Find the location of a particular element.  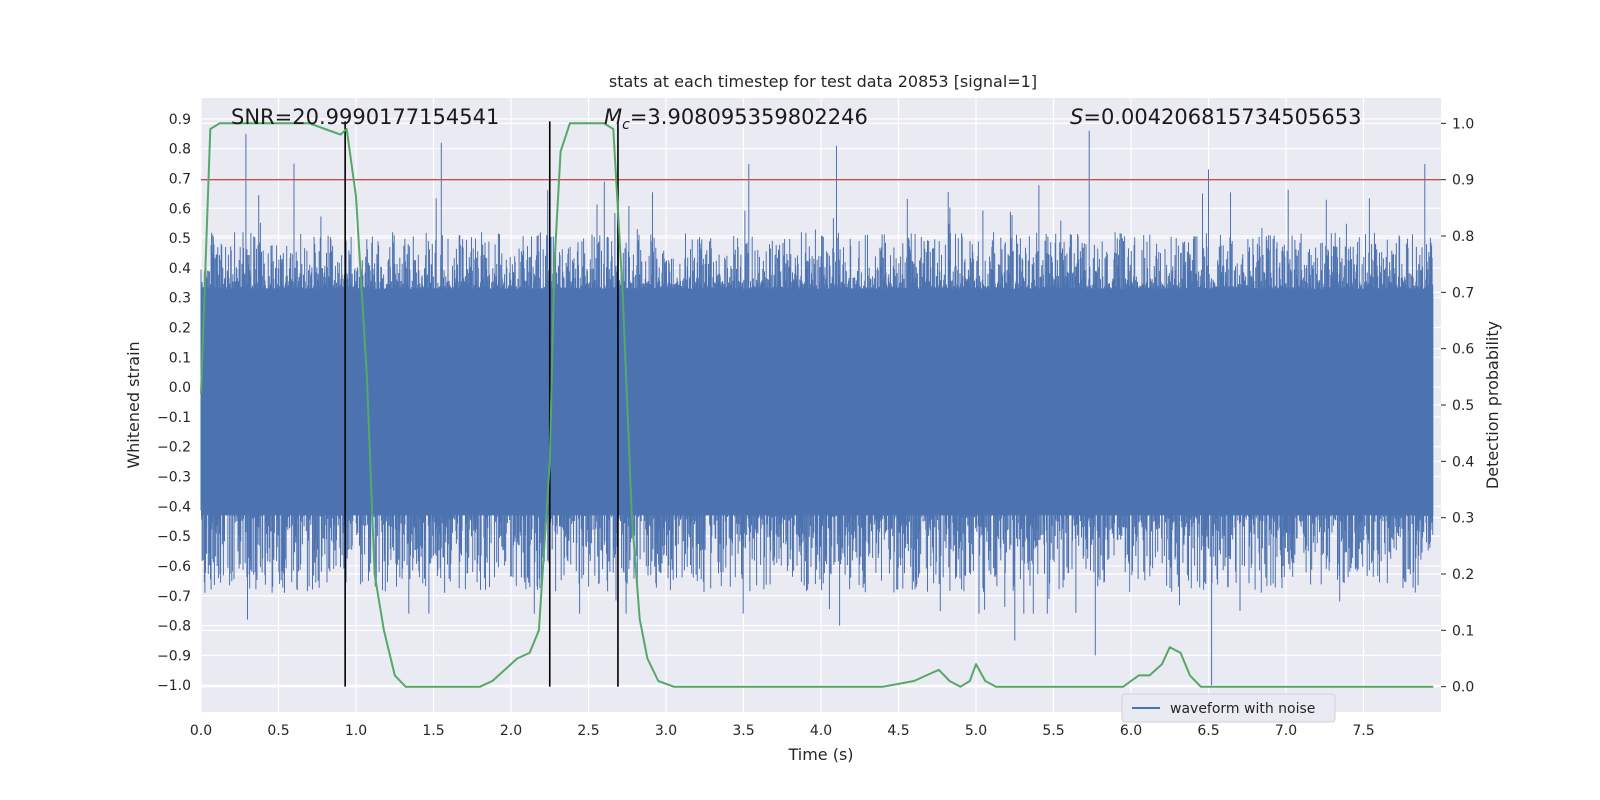

y2-axis-ticks: 1.0 0.9 0.8 0.7 0.6 0.5 0.4 0.3 0.2 0.1 0.0 is located at coordinates (1457, 406).